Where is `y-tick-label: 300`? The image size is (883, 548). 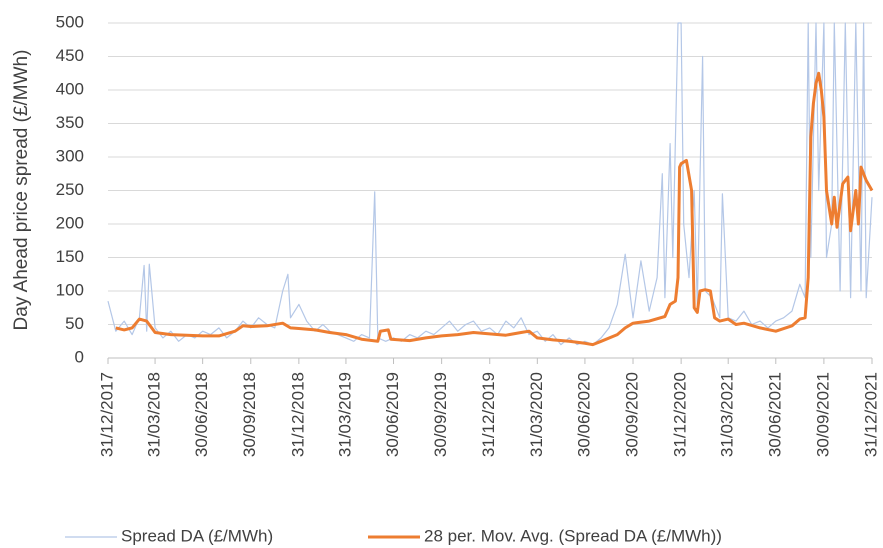 y-tick-label: 300 is located at coordinates (70, 155).